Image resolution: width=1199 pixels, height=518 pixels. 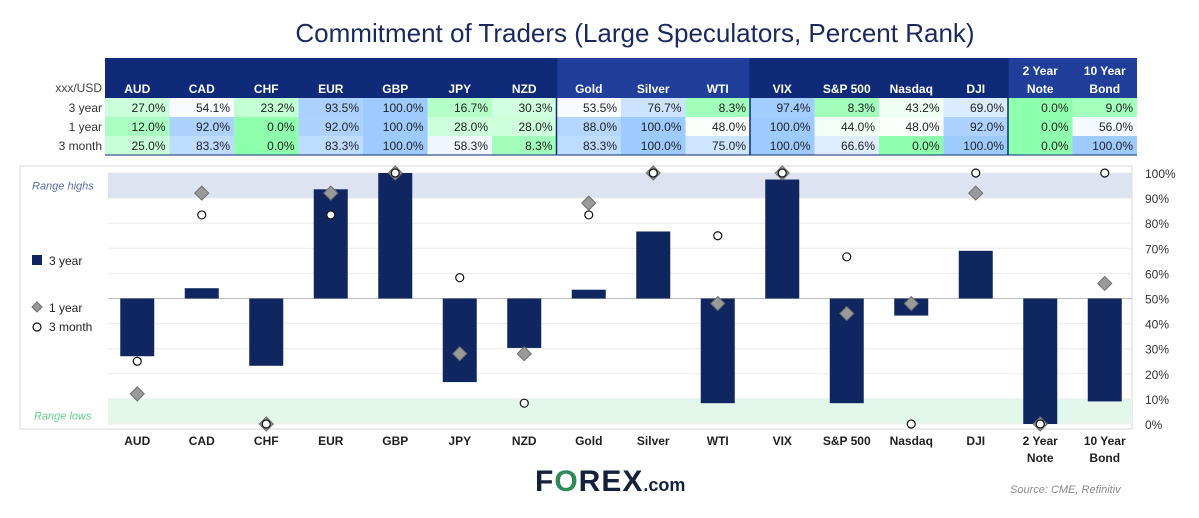 I want to click on table-cell-0-1: 54.1%, so click(x=213, y=108).